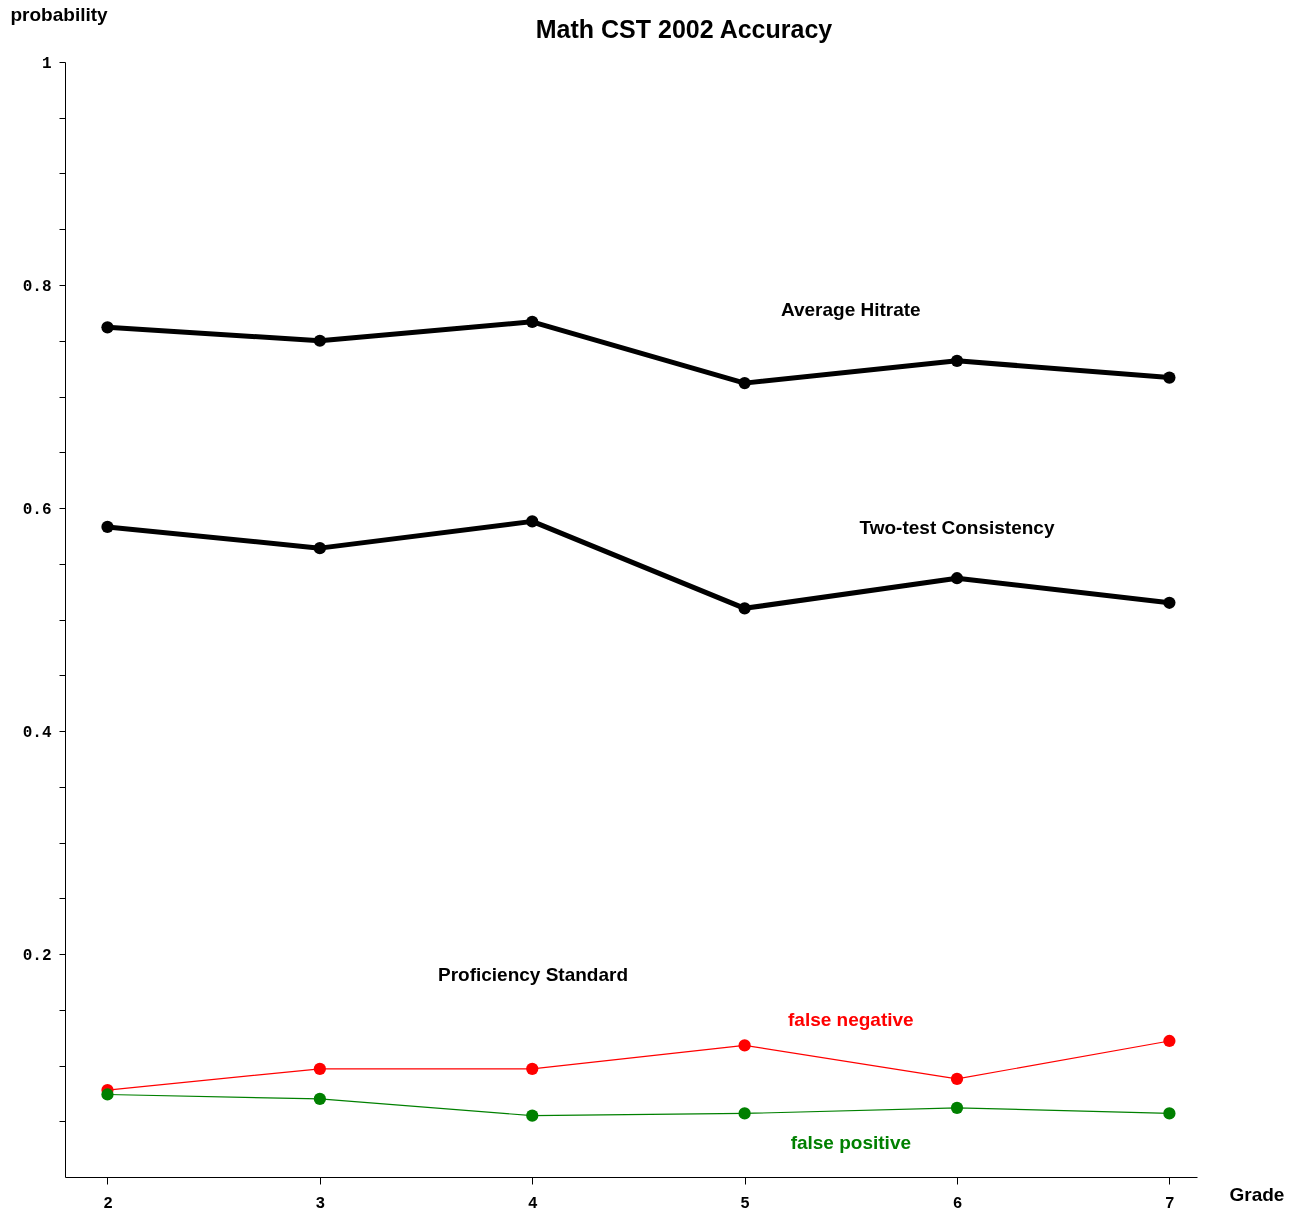  What do you see at coordinates (1257, 1194) in the screenshot?
I see `x-axis-title: Grade` at bounding box center [1257, 1194].